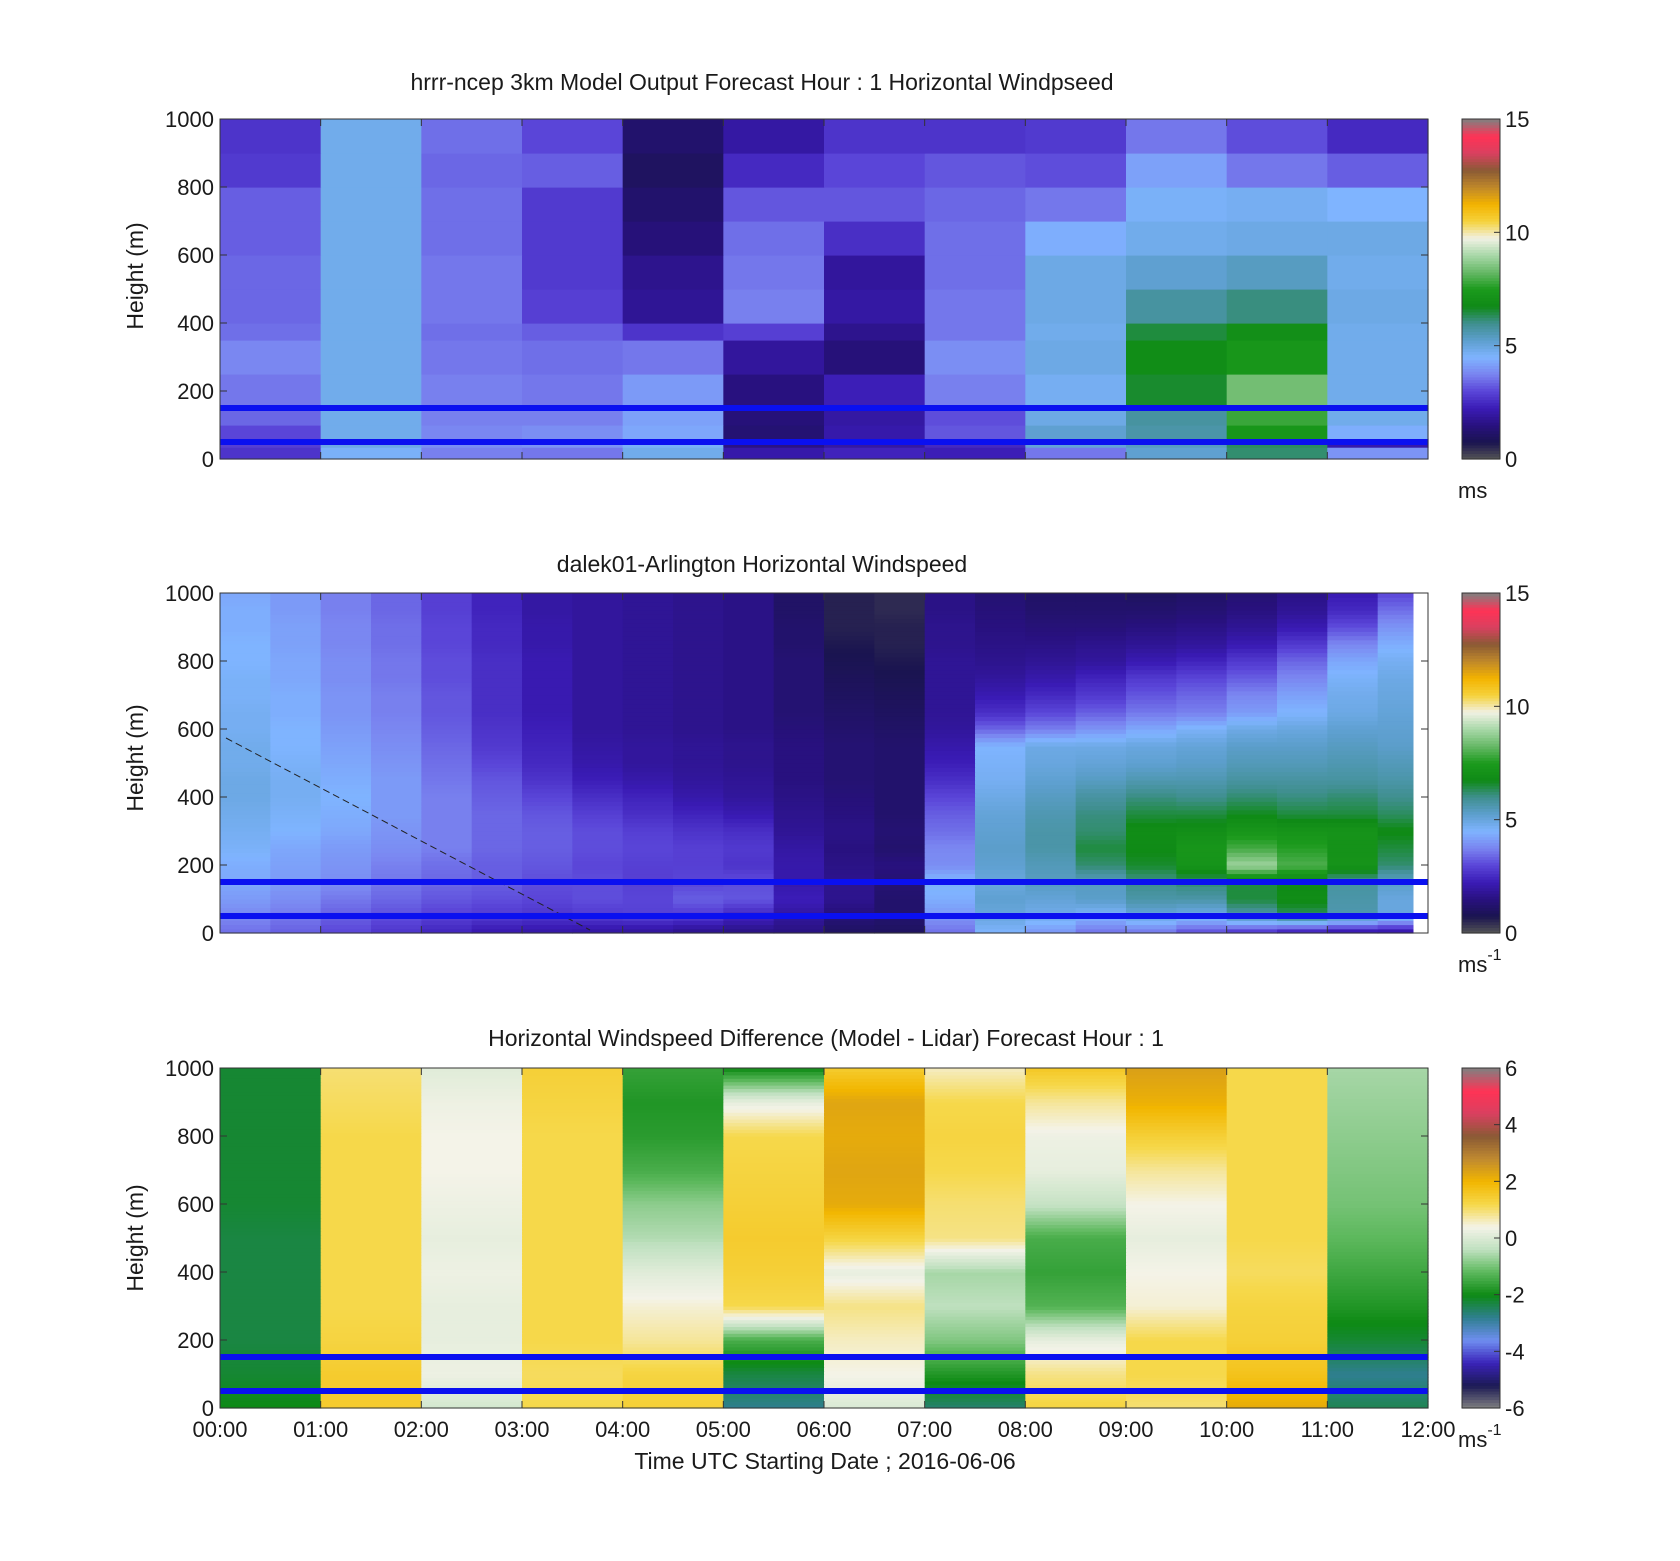 The width and height of the screenshot is (1680, 1561). I want to click on y-tick-label: 600, so click(195, 729).